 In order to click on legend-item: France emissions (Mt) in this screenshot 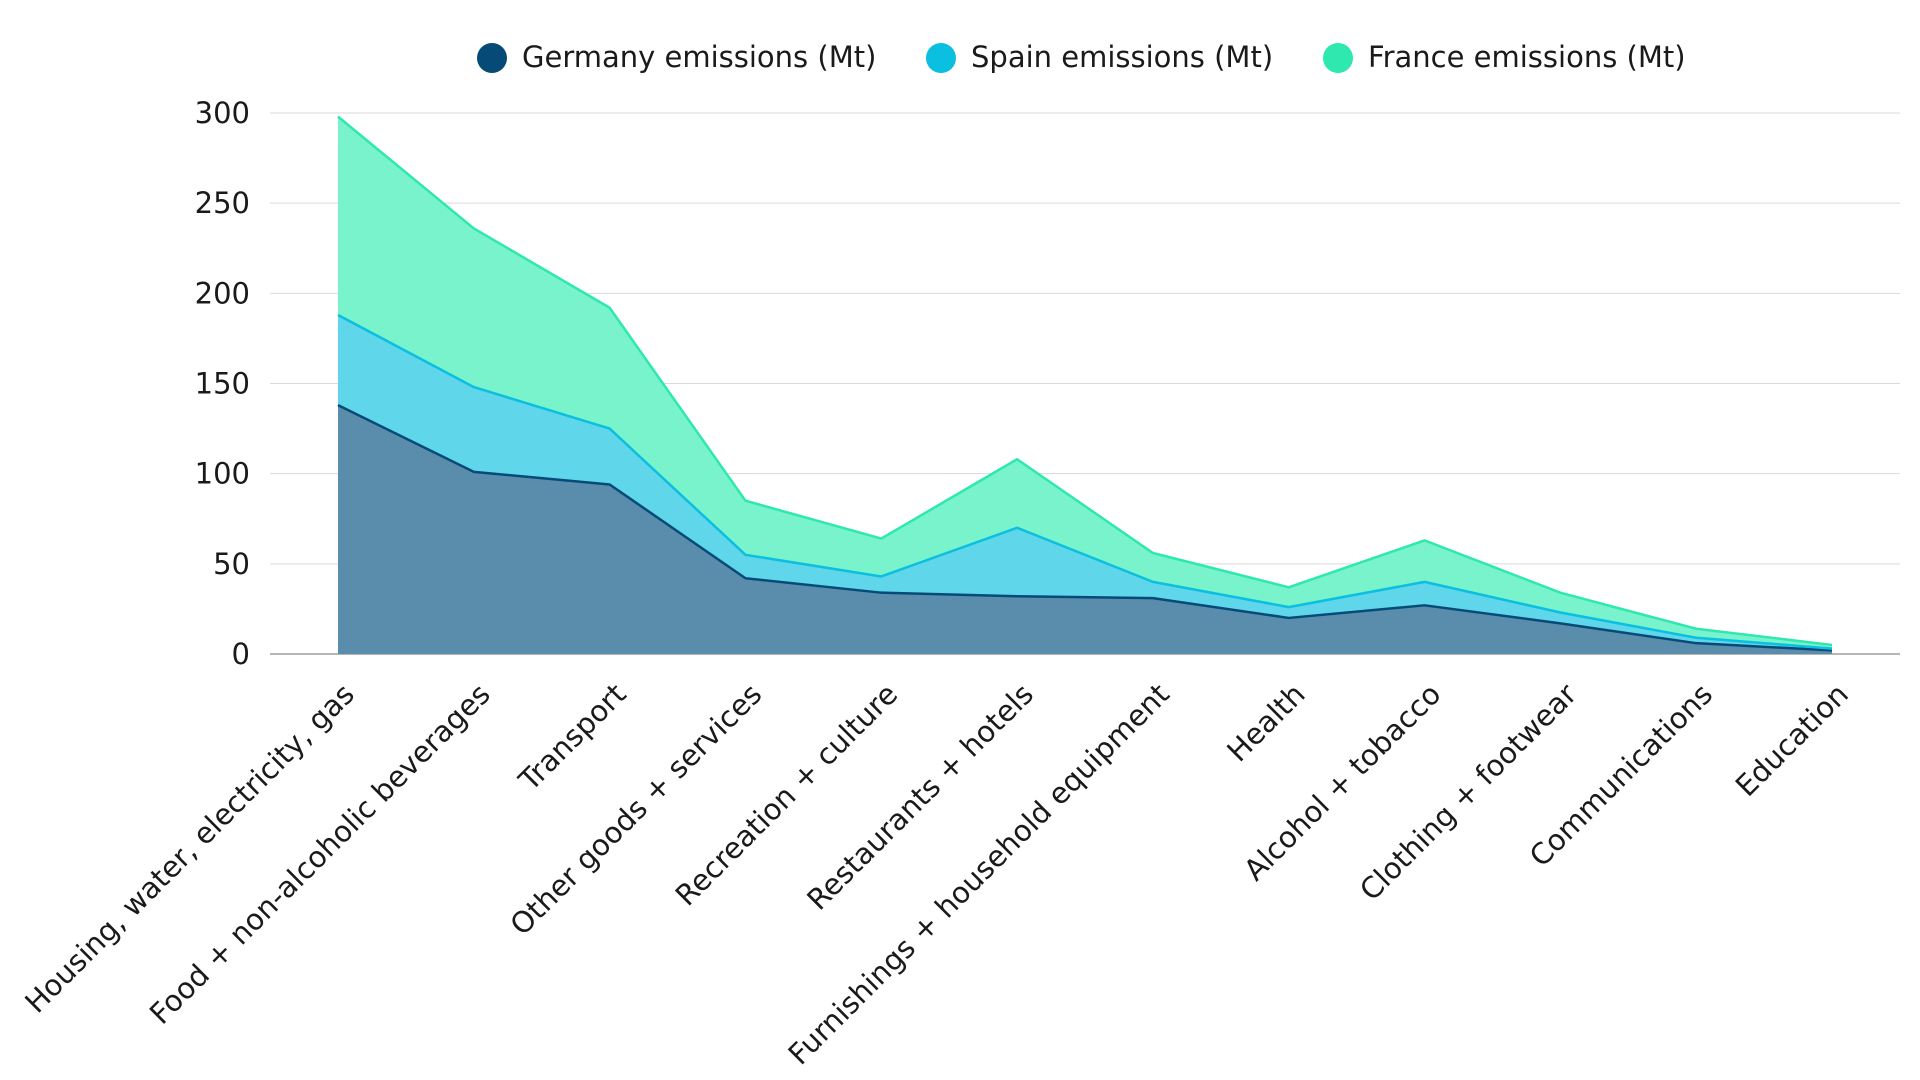, I will do `click(1504, 57)`.